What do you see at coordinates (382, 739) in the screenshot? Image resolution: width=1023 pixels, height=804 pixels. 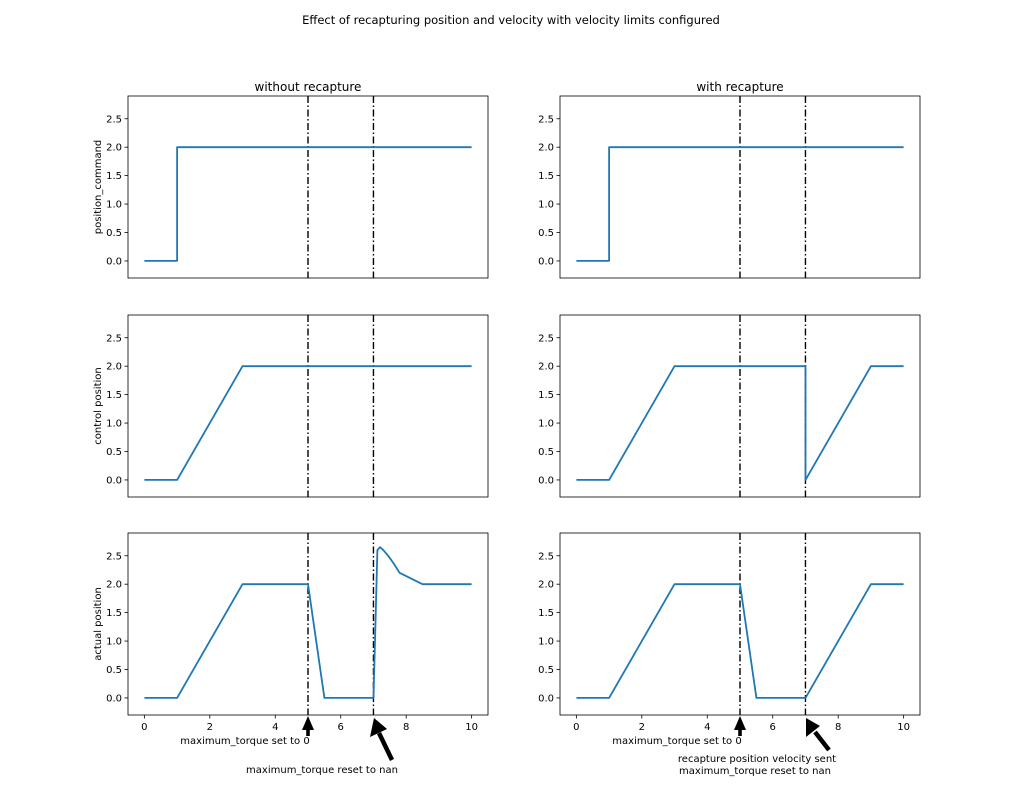 I see `arrow-torque-reset-left` at bounding box center [382, 739].